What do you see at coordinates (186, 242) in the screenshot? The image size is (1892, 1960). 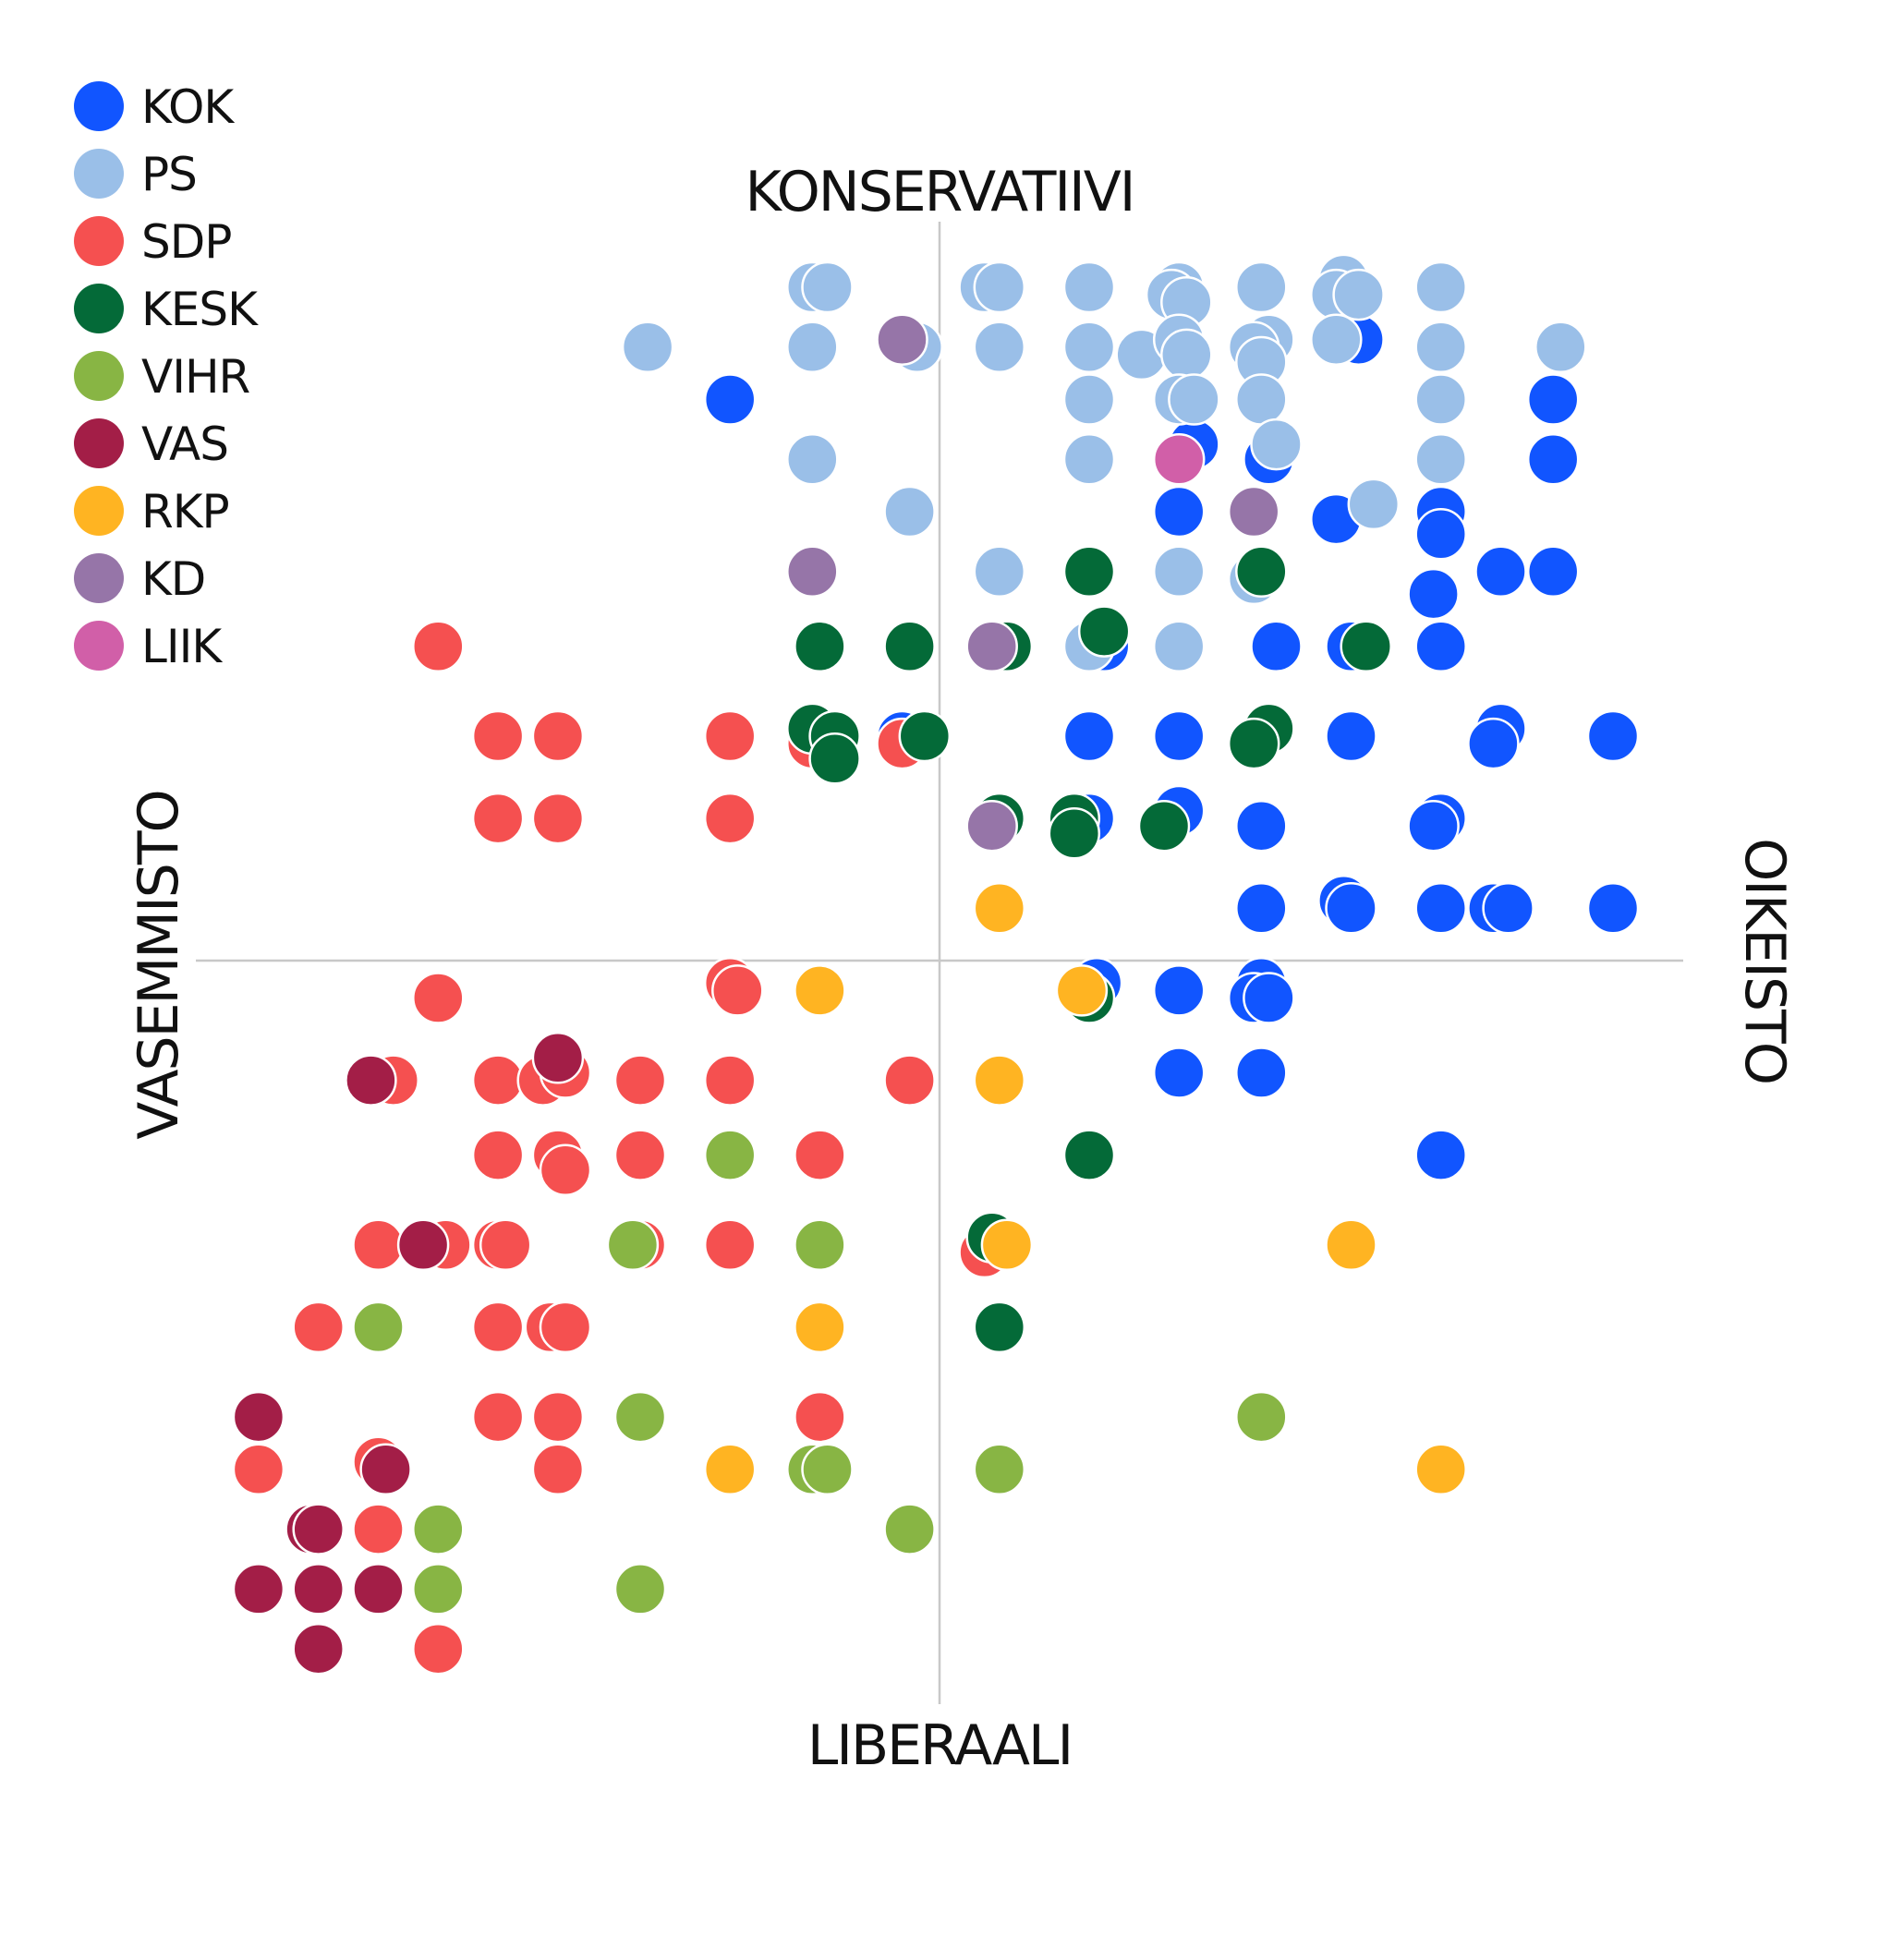 I see `legend-label-sdp: SDP` at bounding box center [186, 242].